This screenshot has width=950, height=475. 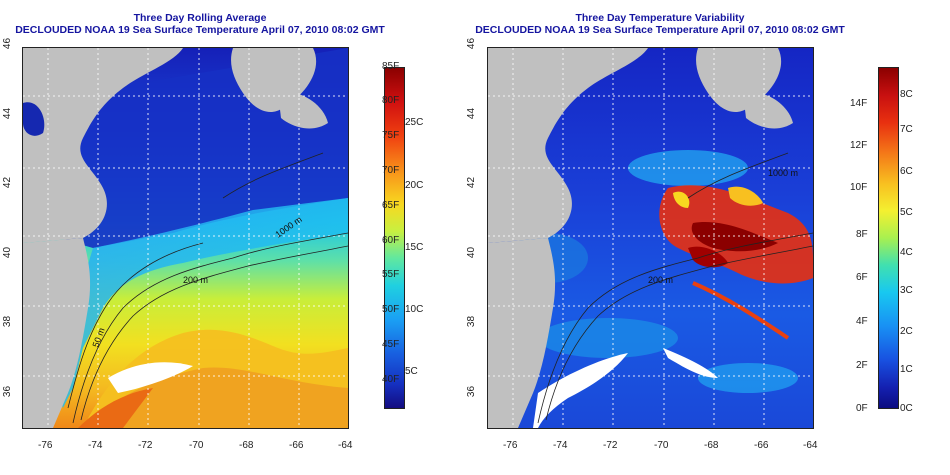 I want to click on cb-label-f: 55F, so click(x=391, y=274).